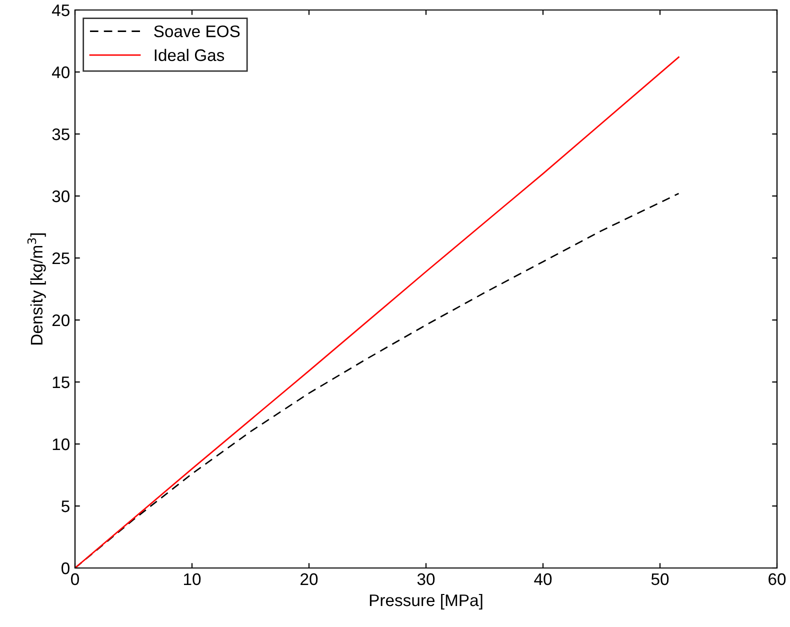 The width and height of the screenshot is (790, 627). What do you see at coordinates (61, 320) in the screenshot?
I see `y-tick-label: 20` at bounding box center [61, 320].